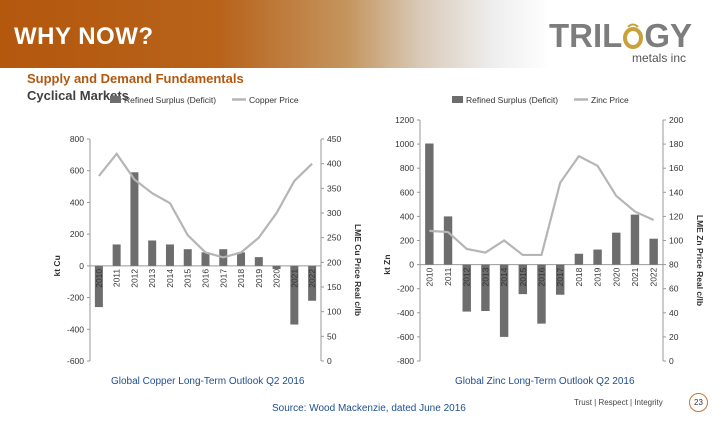  I want to click on legend-label: Zinc Price, so click(610, 100).